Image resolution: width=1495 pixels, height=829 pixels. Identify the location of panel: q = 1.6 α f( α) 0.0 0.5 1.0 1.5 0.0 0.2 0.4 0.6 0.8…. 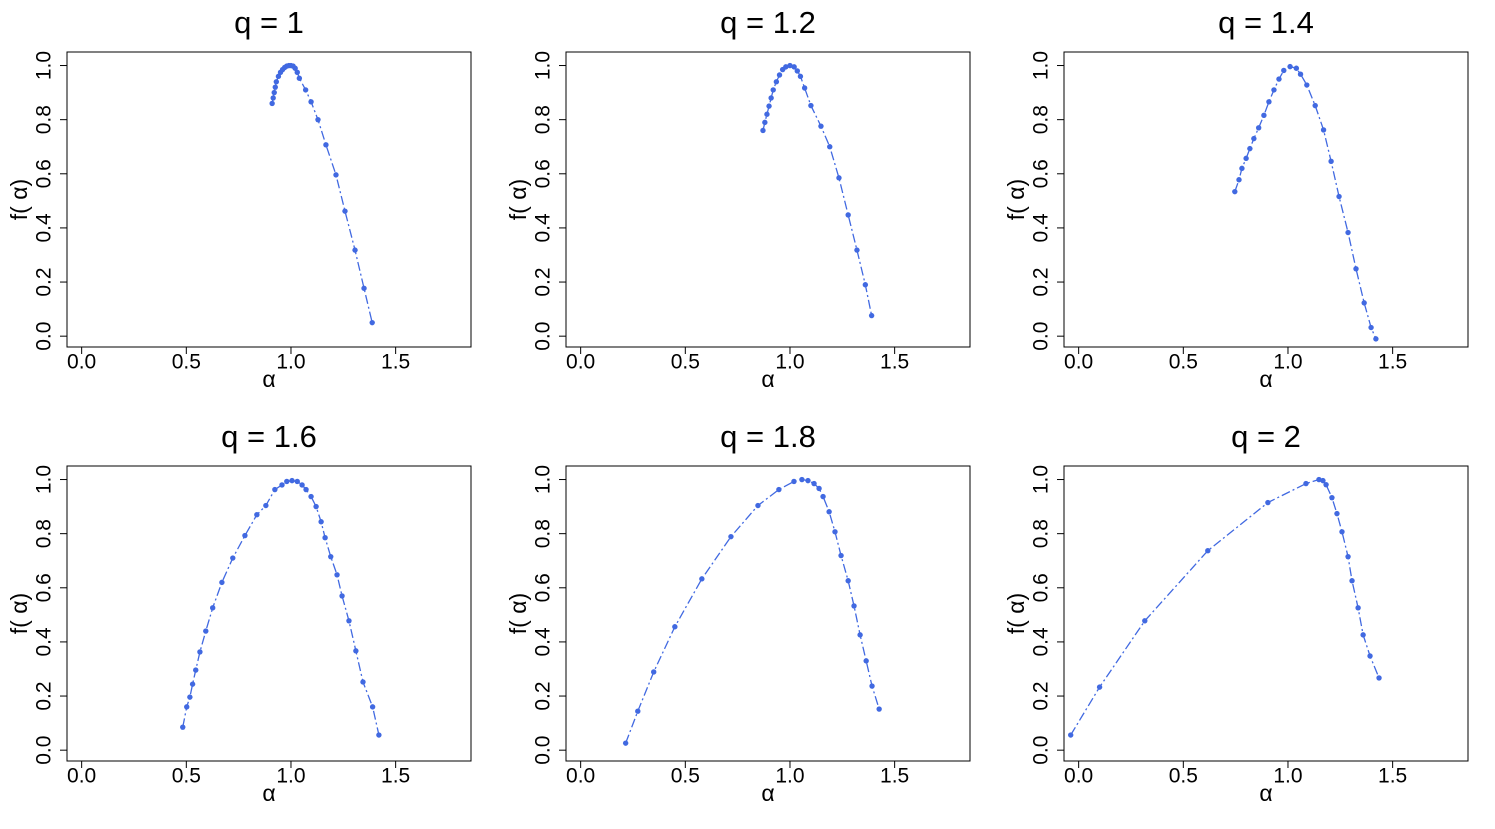
(239, 612).